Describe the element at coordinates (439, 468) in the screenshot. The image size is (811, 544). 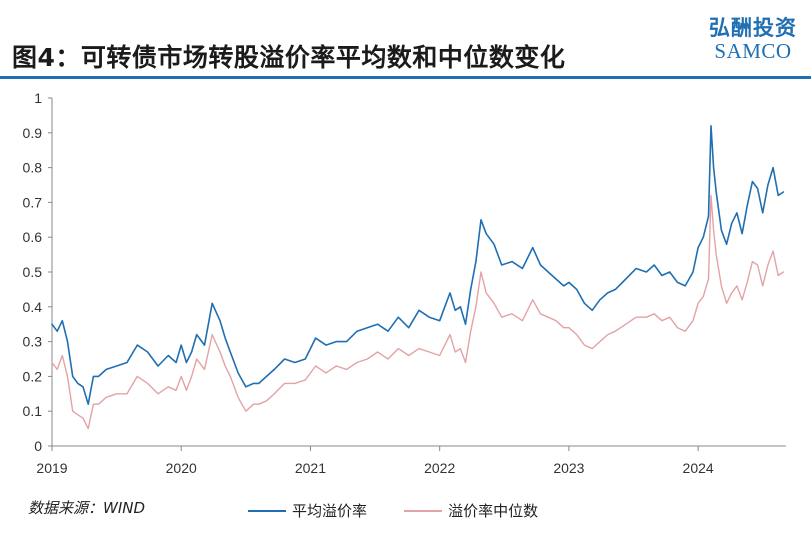
I see `x-tick-label: 2022` at that location.